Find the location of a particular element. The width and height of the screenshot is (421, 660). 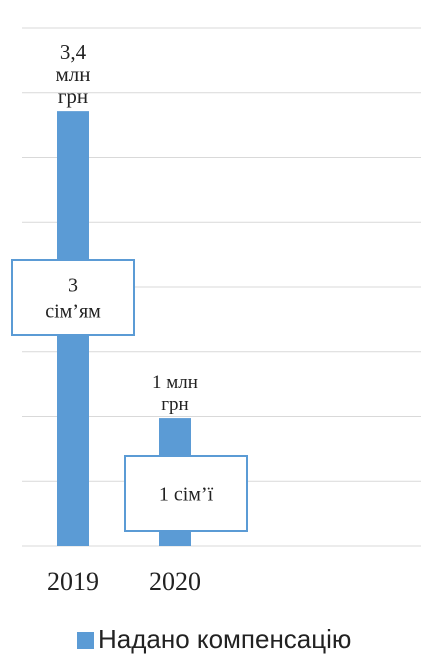

annotation-box-2020: 1 сім’ї is located at coordinates (186, 493).